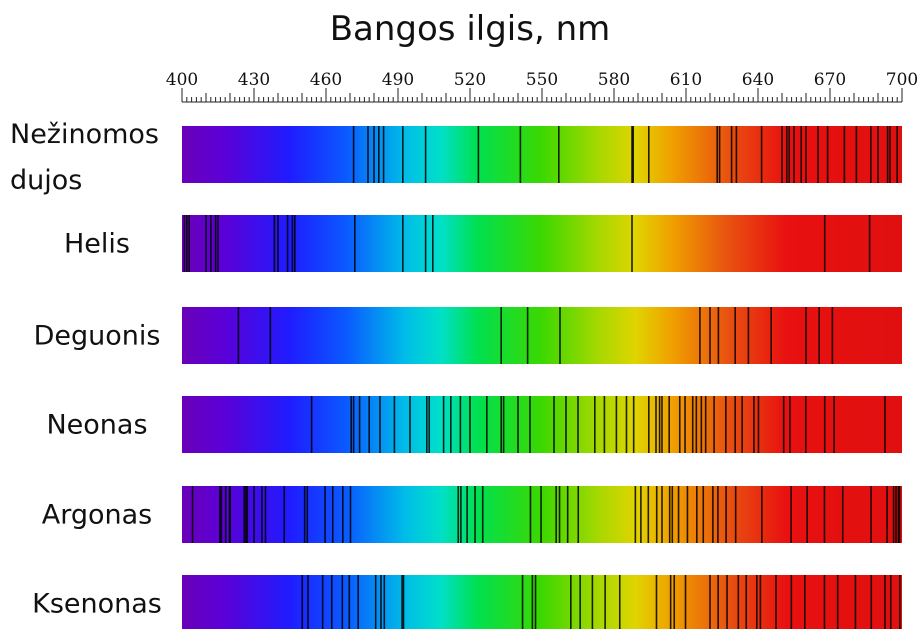 The height and width of the screenshot is (629, 919). I want to click on row-label-line: Nežinomos, so click(84, 134).